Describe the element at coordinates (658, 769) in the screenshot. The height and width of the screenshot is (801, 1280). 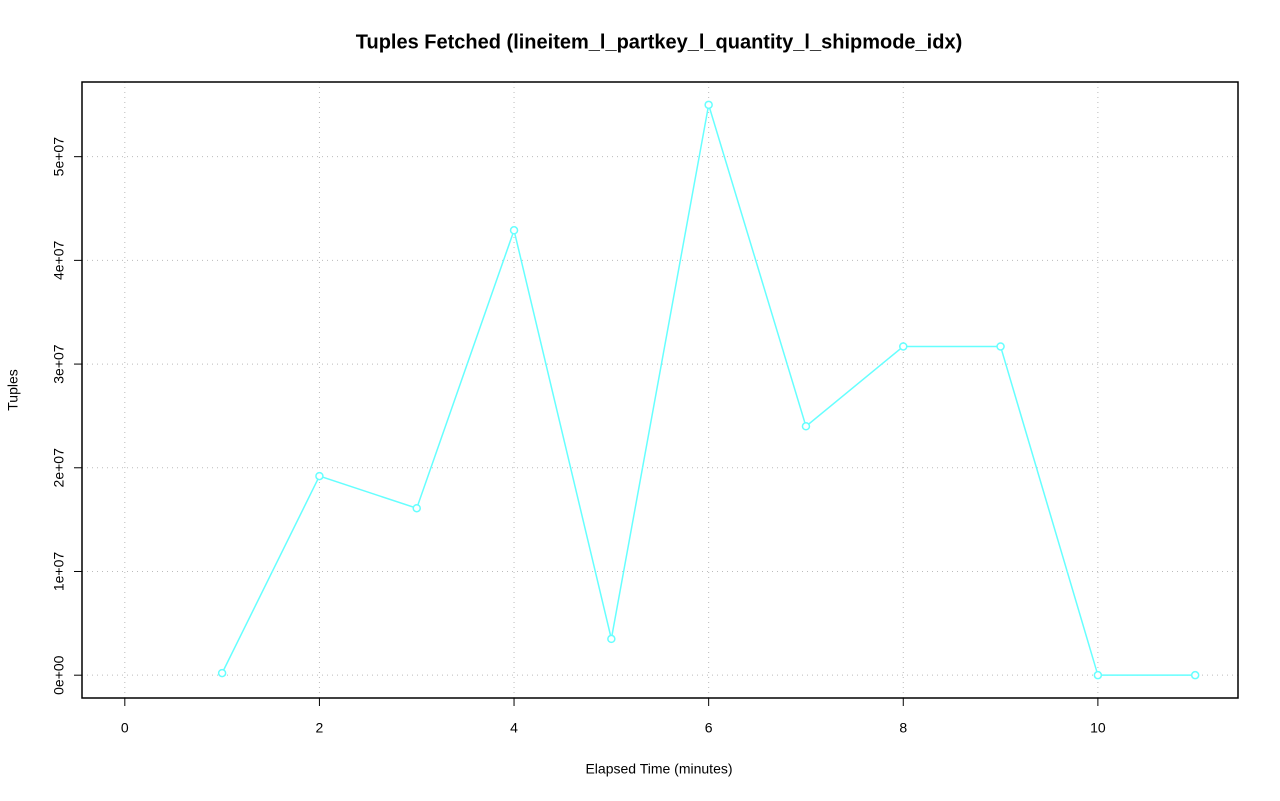
I see `x-axis-label: Elapsed Time (minutes)` at that location.